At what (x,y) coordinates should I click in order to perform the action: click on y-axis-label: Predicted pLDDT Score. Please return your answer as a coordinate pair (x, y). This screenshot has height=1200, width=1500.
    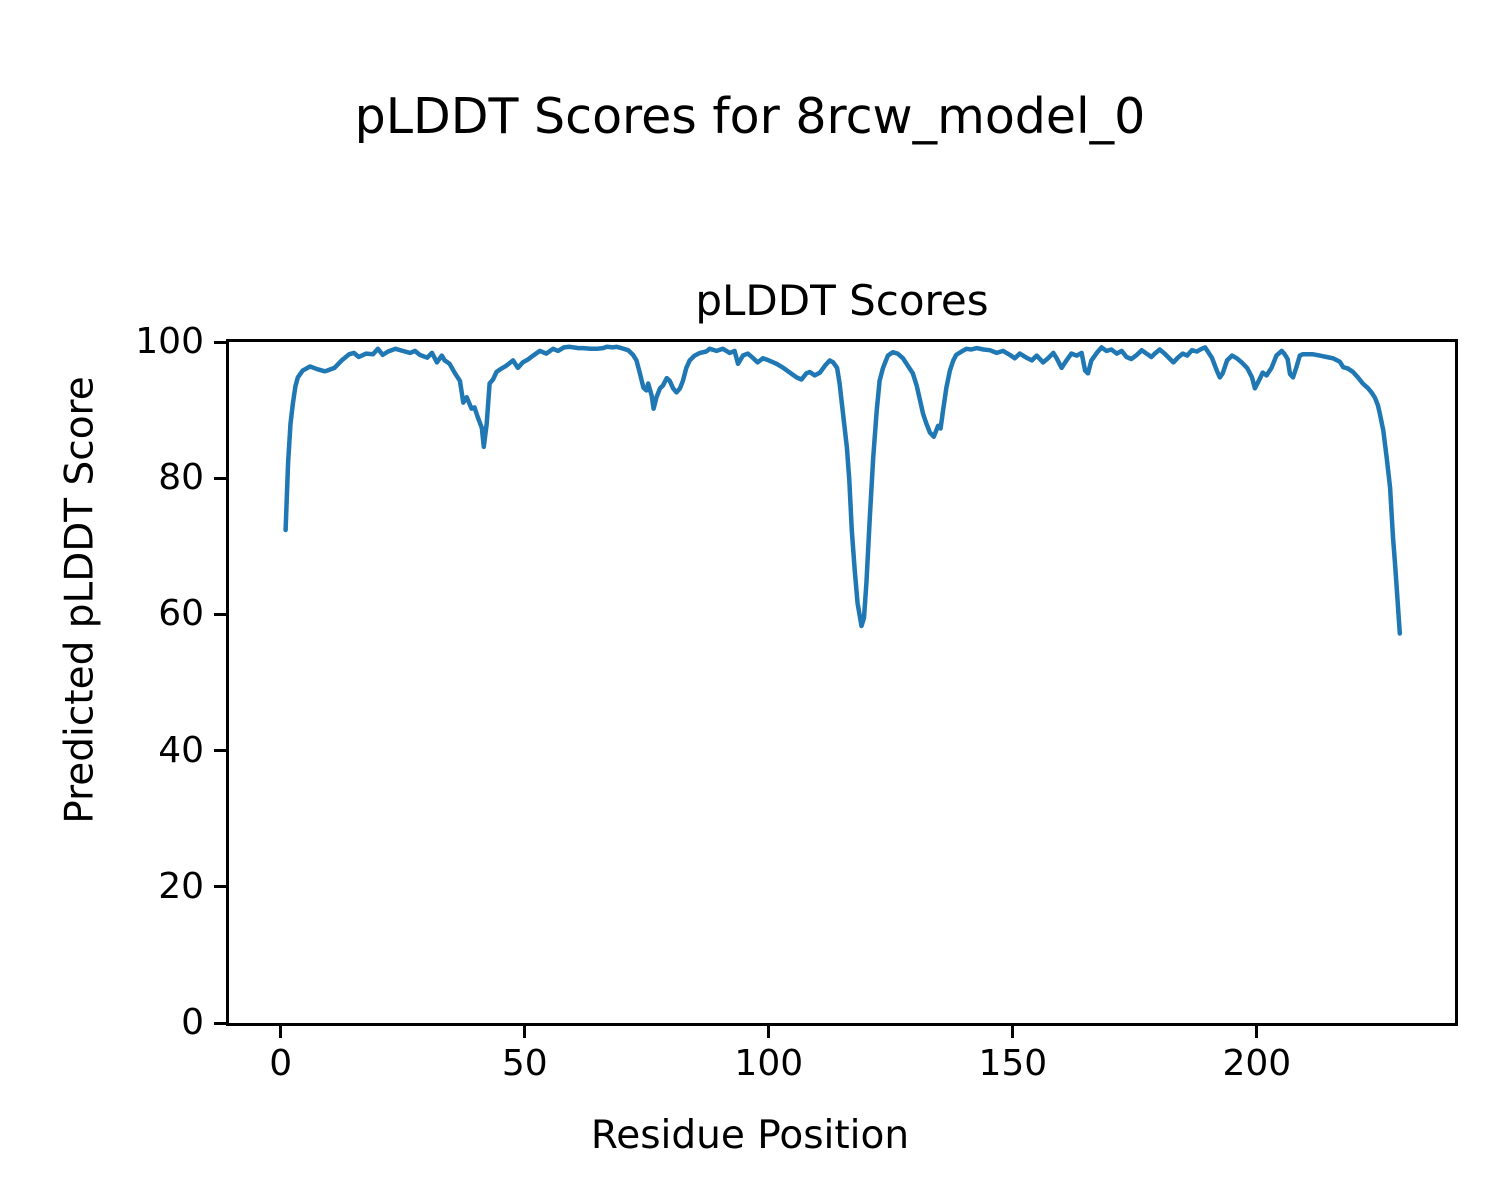
    Looking at the image, I should click on (80, 600).